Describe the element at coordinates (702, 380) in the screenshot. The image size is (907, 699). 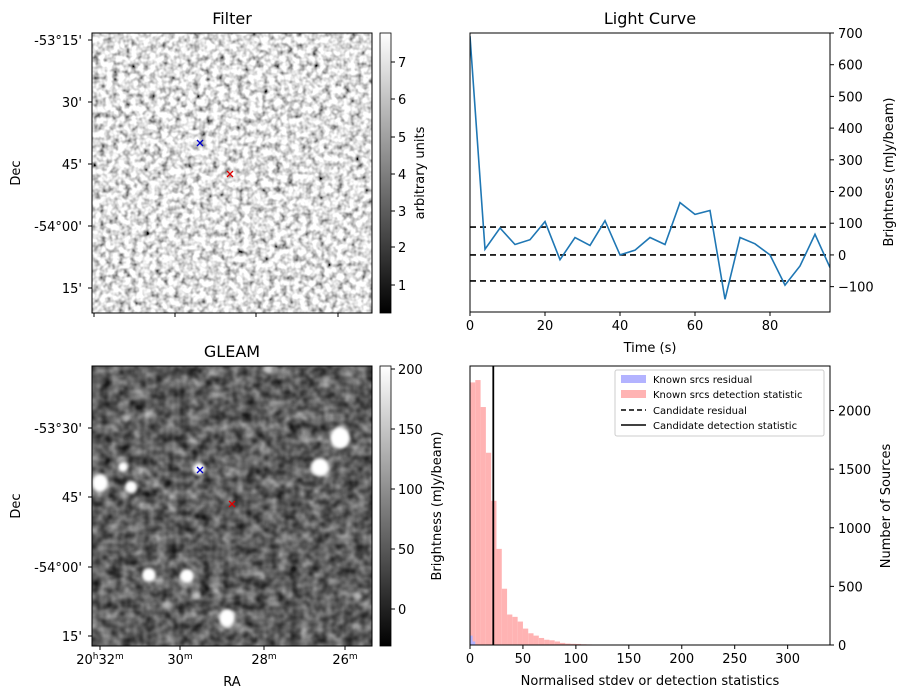
I see `legend-label-known-residual: Known srcs residual` at that location.